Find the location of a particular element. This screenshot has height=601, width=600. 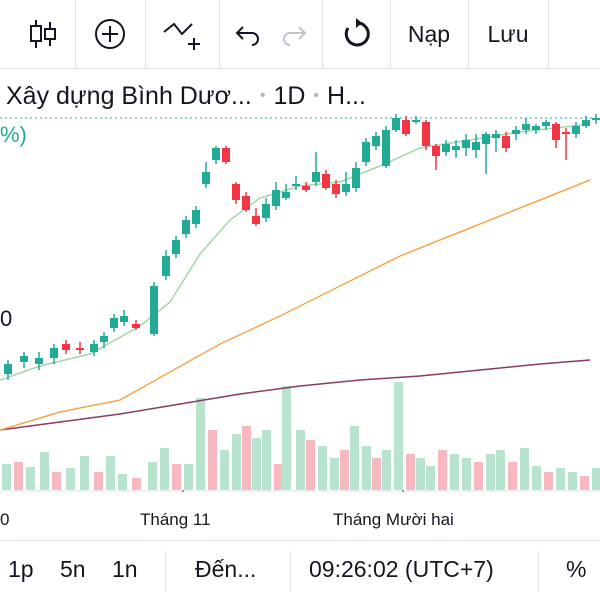

add-indicator-button is located at coordinates (110, 34).